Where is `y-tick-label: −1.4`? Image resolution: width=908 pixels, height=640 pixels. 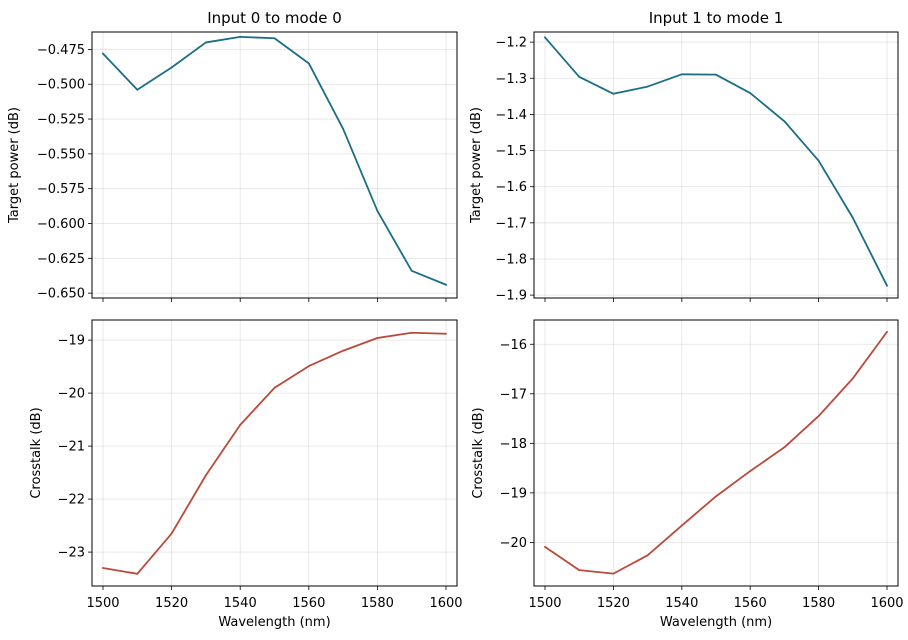 y-tick-label: −1.4 is located at coordinates (511, 115).